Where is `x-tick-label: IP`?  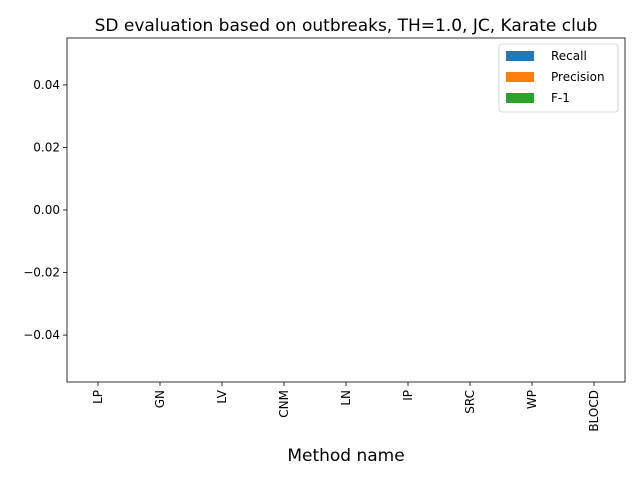 x-tick-label: IP is located at coordinates (408, 395).